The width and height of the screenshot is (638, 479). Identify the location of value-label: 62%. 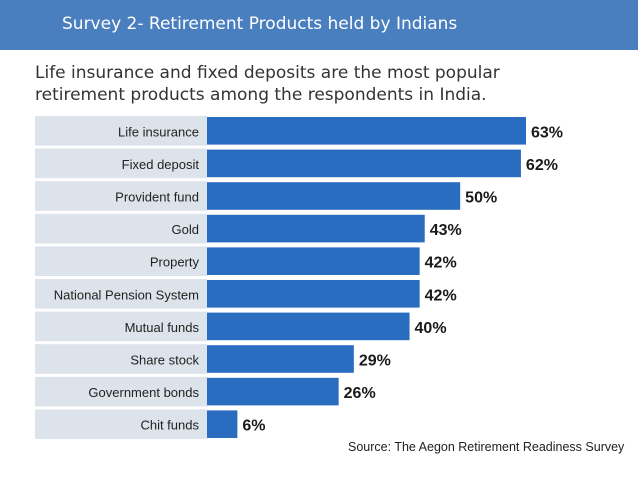
(542, 165).